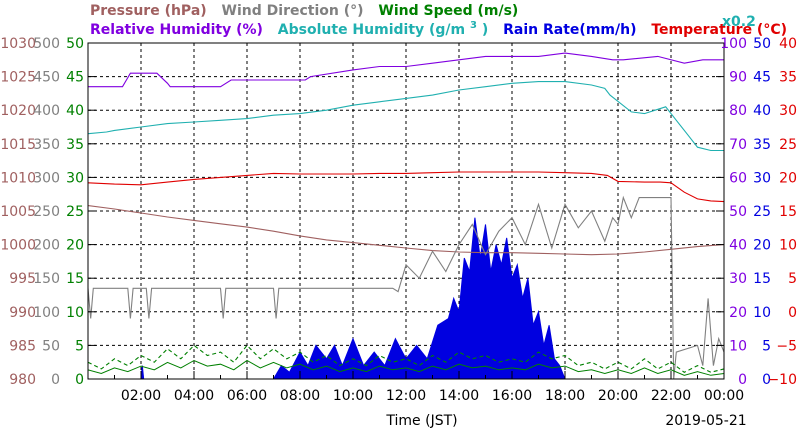 The image size is (800, 434). What do you see at coordinates (792, 313) in the screenshot?
I see `y-tick-label-temperature: 0` at bounding box center [792, 313].